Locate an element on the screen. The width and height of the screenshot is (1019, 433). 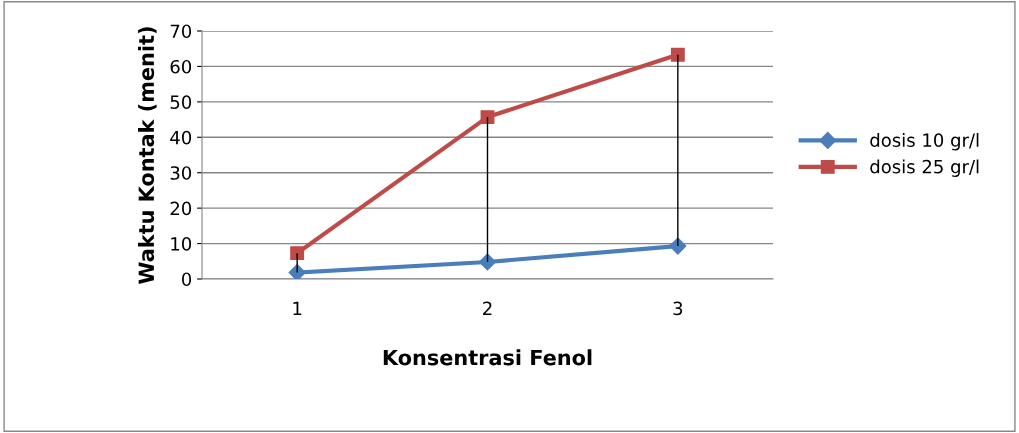
x-tick-label: 1 is located at coordinates (297, 308).